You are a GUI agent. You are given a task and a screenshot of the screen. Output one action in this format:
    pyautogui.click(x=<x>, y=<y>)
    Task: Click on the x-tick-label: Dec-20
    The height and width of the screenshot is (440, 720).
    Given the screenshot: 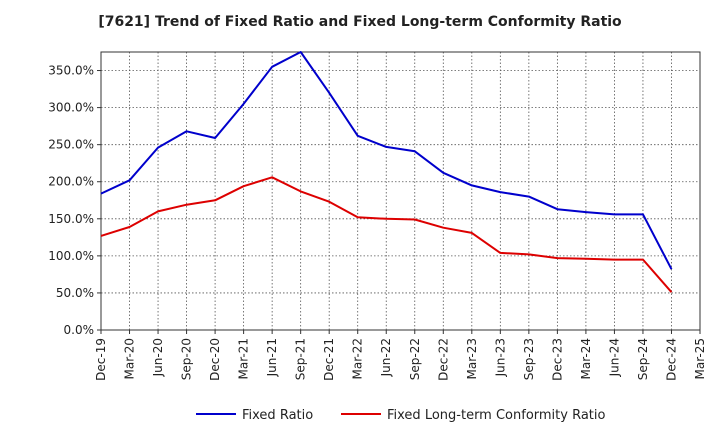 What is the action you would take?
    pyautogui.click(x=215, y=359)
    